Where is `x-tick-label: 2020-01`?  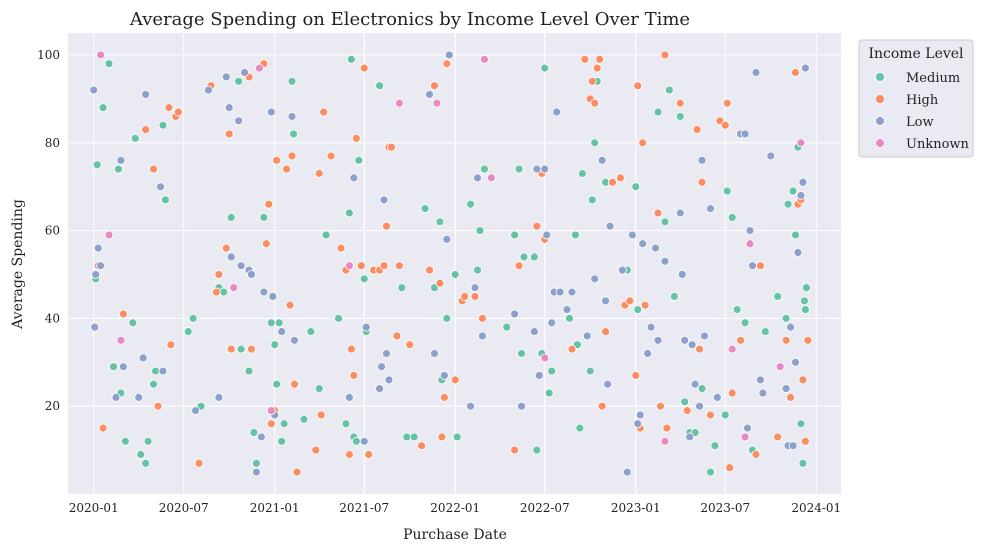
x-tick-label: 2020-01 is located at coordinates (94, 508).